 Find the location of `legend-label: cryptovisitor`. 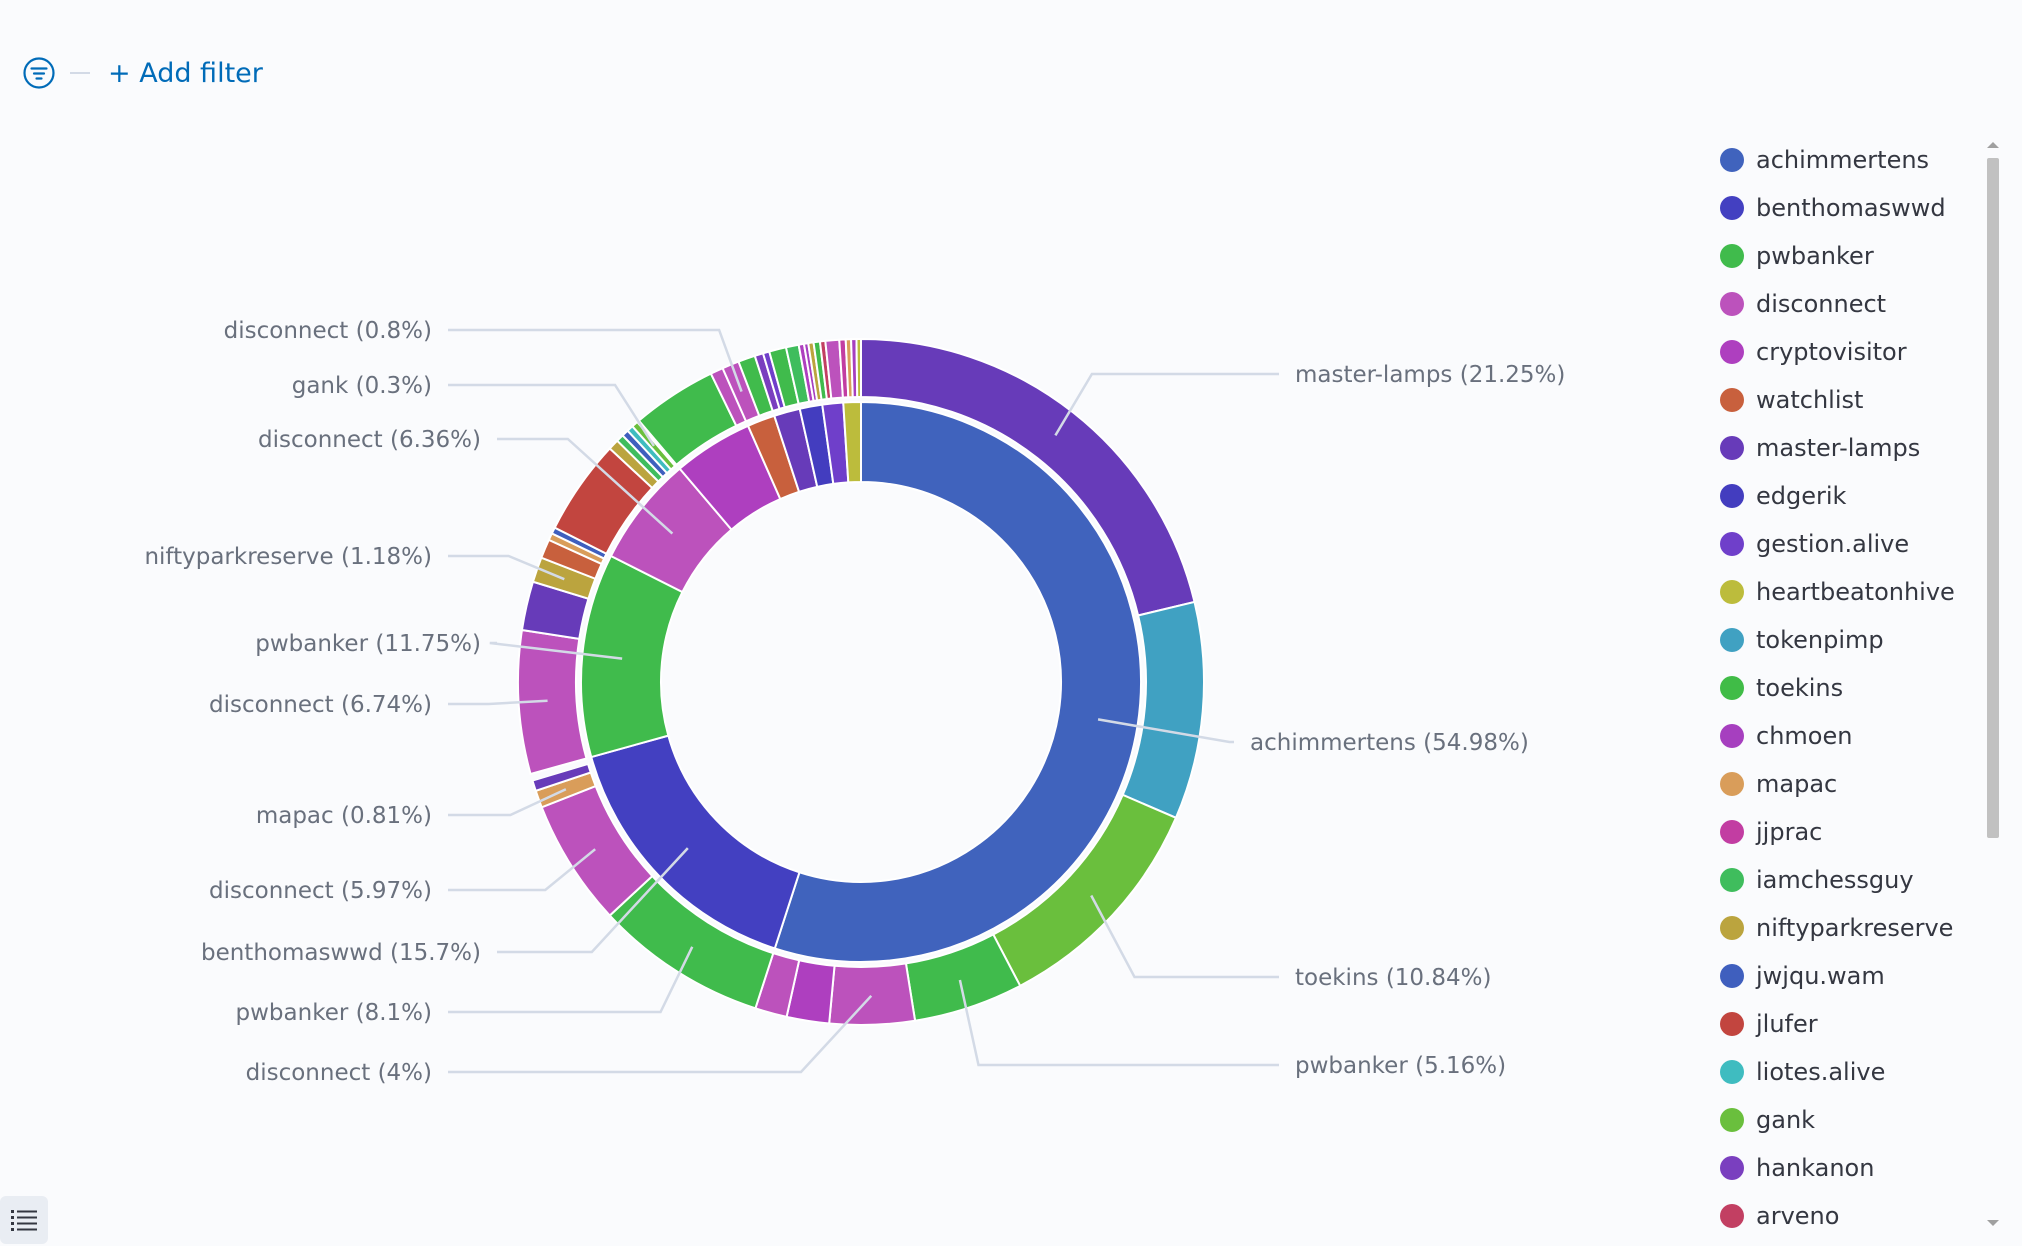

legend-label: cryptovisitor is located at coordinates (1831, 352).